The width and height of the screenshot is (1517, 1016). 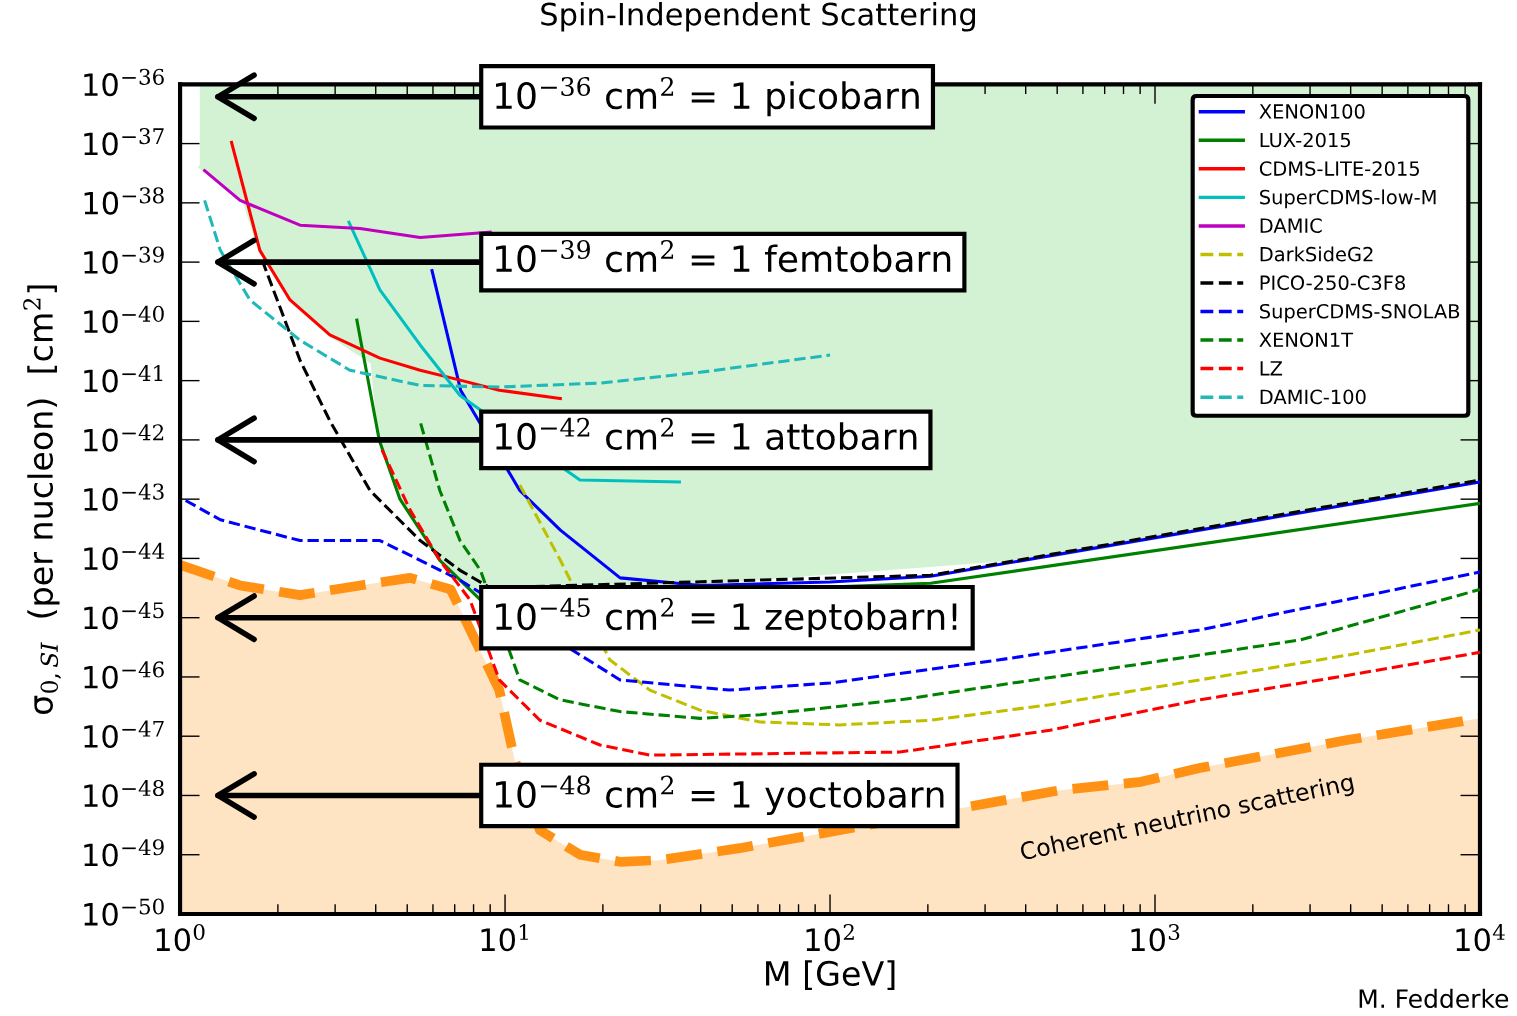 I want to click on y-tick-label: 10$^{−47}$, so click(x=124, y=734).